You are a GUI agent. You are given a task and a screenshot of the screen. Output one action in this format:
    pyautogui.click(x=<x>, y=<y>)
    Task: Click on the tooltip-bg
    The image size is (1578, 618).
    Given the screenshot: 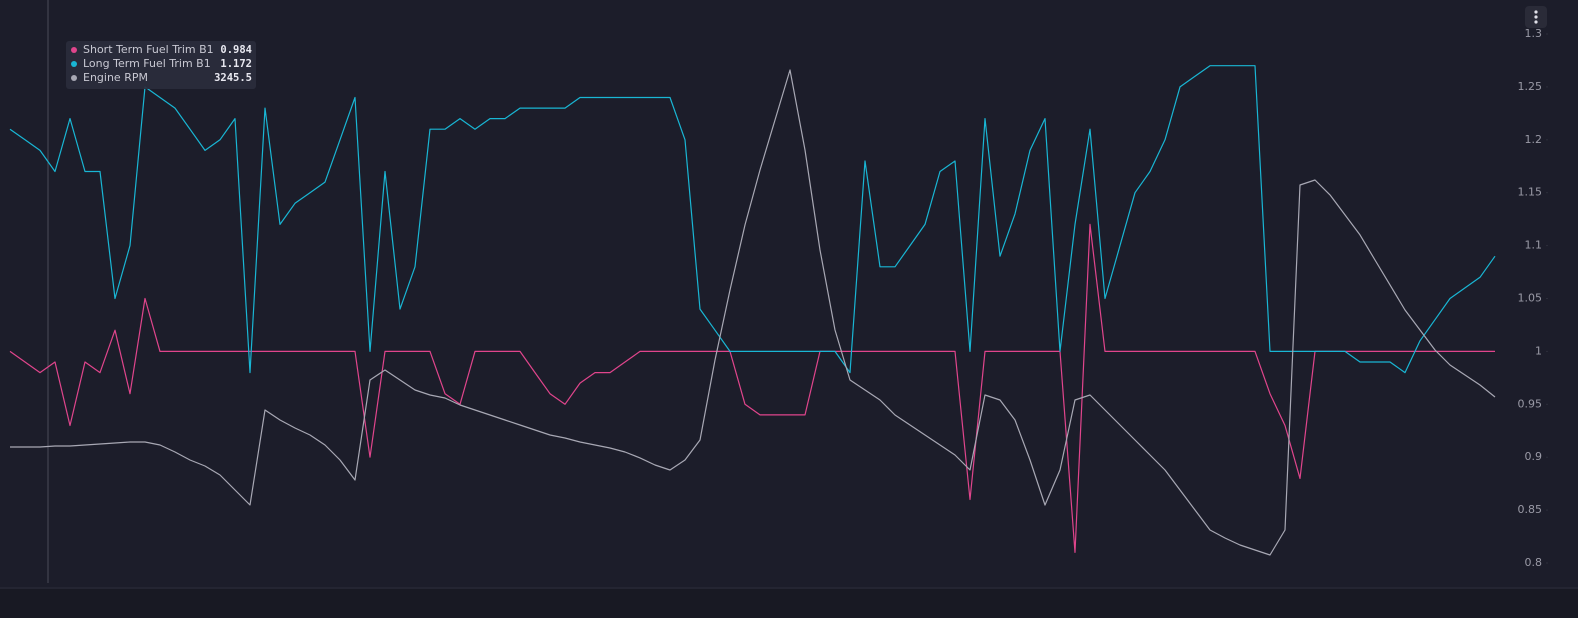 What is the action you would take?
    pyautogui.click(x=161, y=65)
    